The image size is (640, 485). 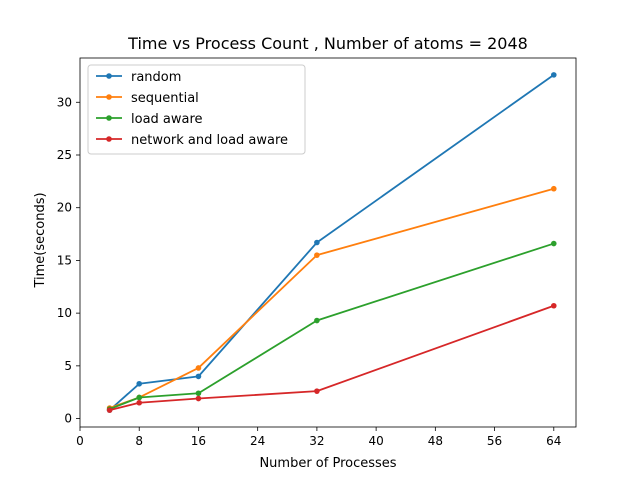 What do you see at coordinates (139, 441) in the screenshot?
I see `x-tick-label: 8` at bounding box center [139, 441].